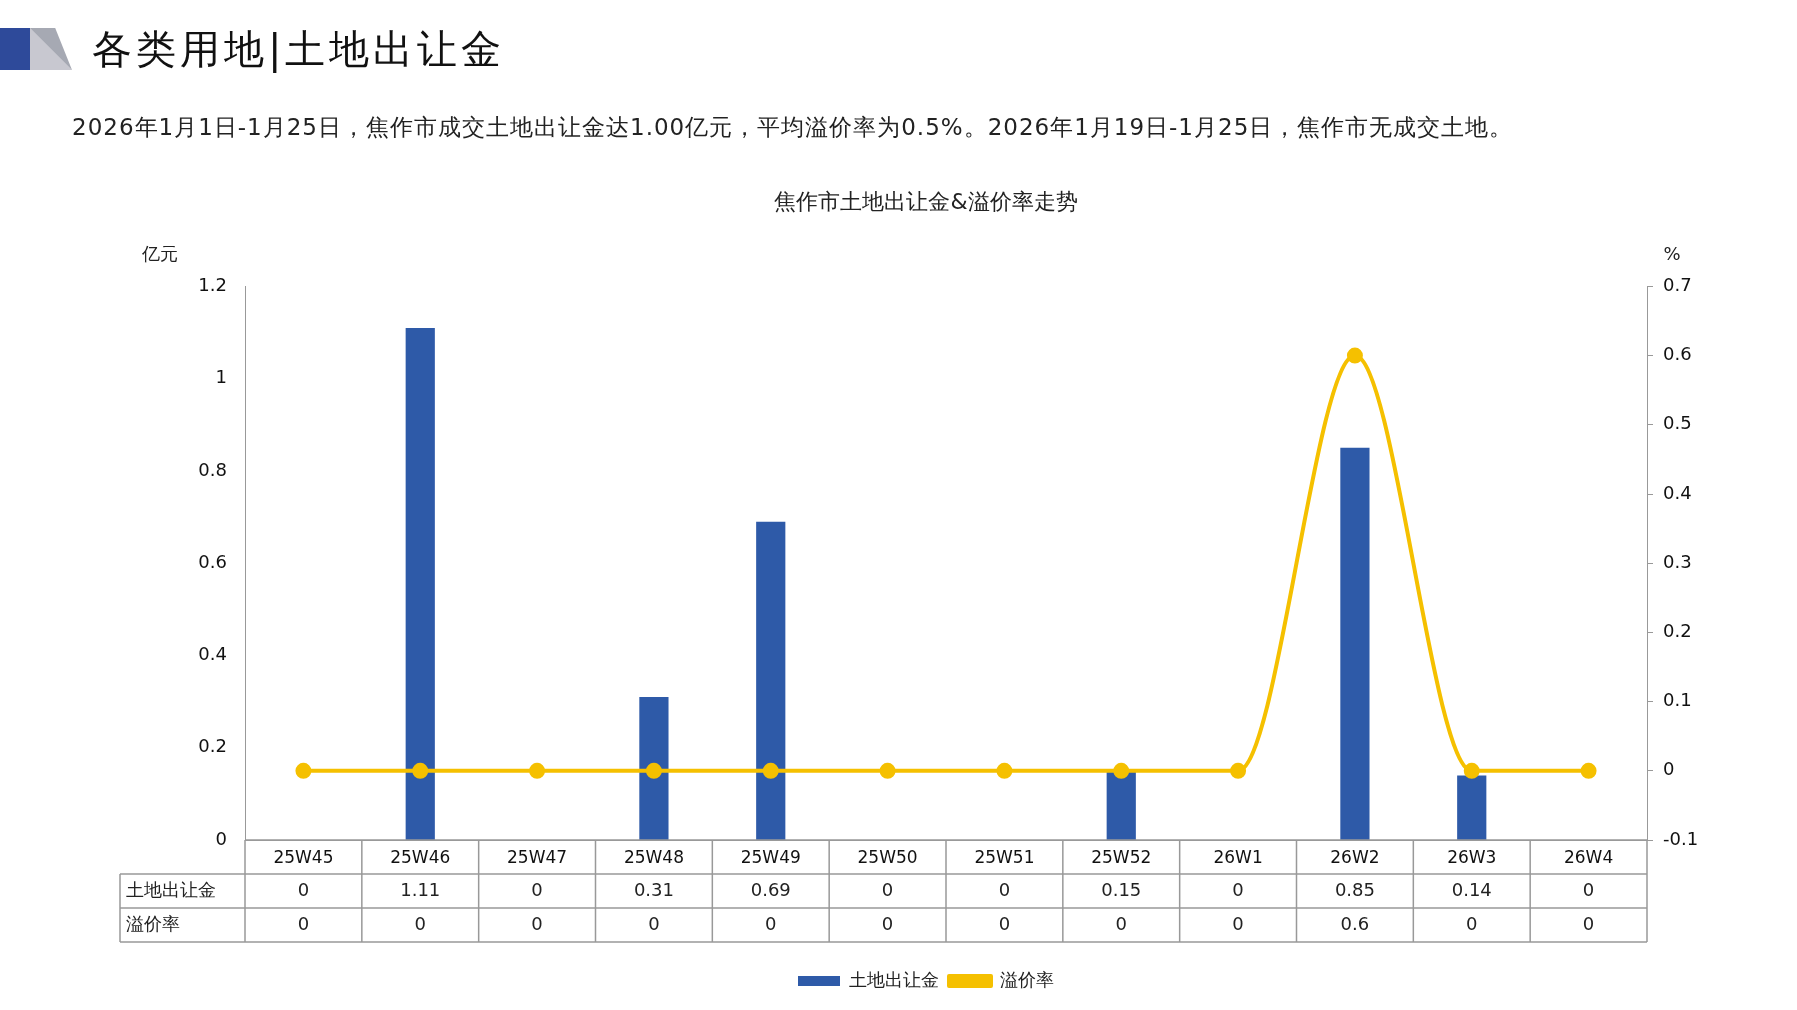 Image resolution: width=1797 pixels, height=1010 pixels. I want to click on y-tick-label: 0.6, so click(212, 561).